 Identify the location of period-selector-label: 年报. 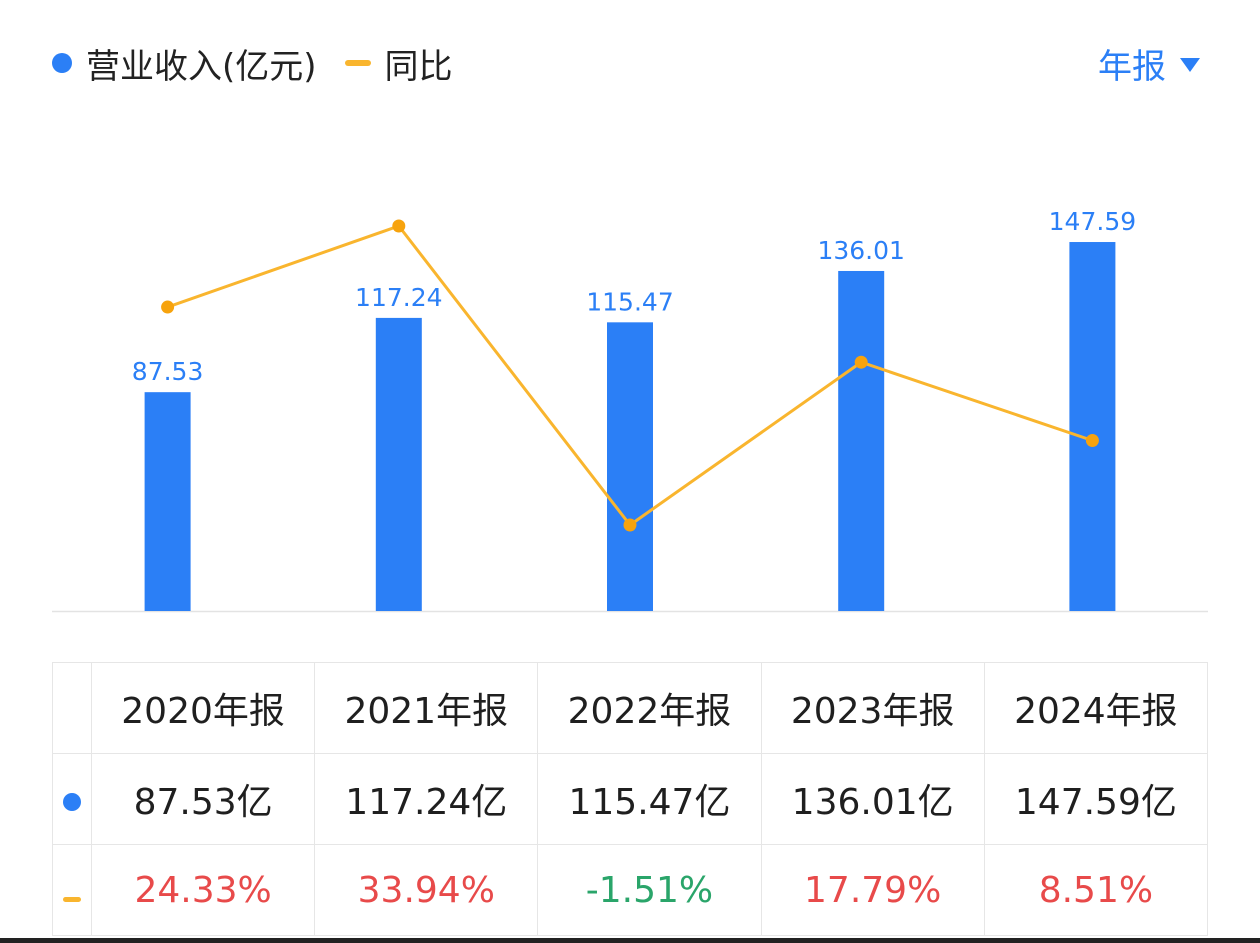
(1132, 66).